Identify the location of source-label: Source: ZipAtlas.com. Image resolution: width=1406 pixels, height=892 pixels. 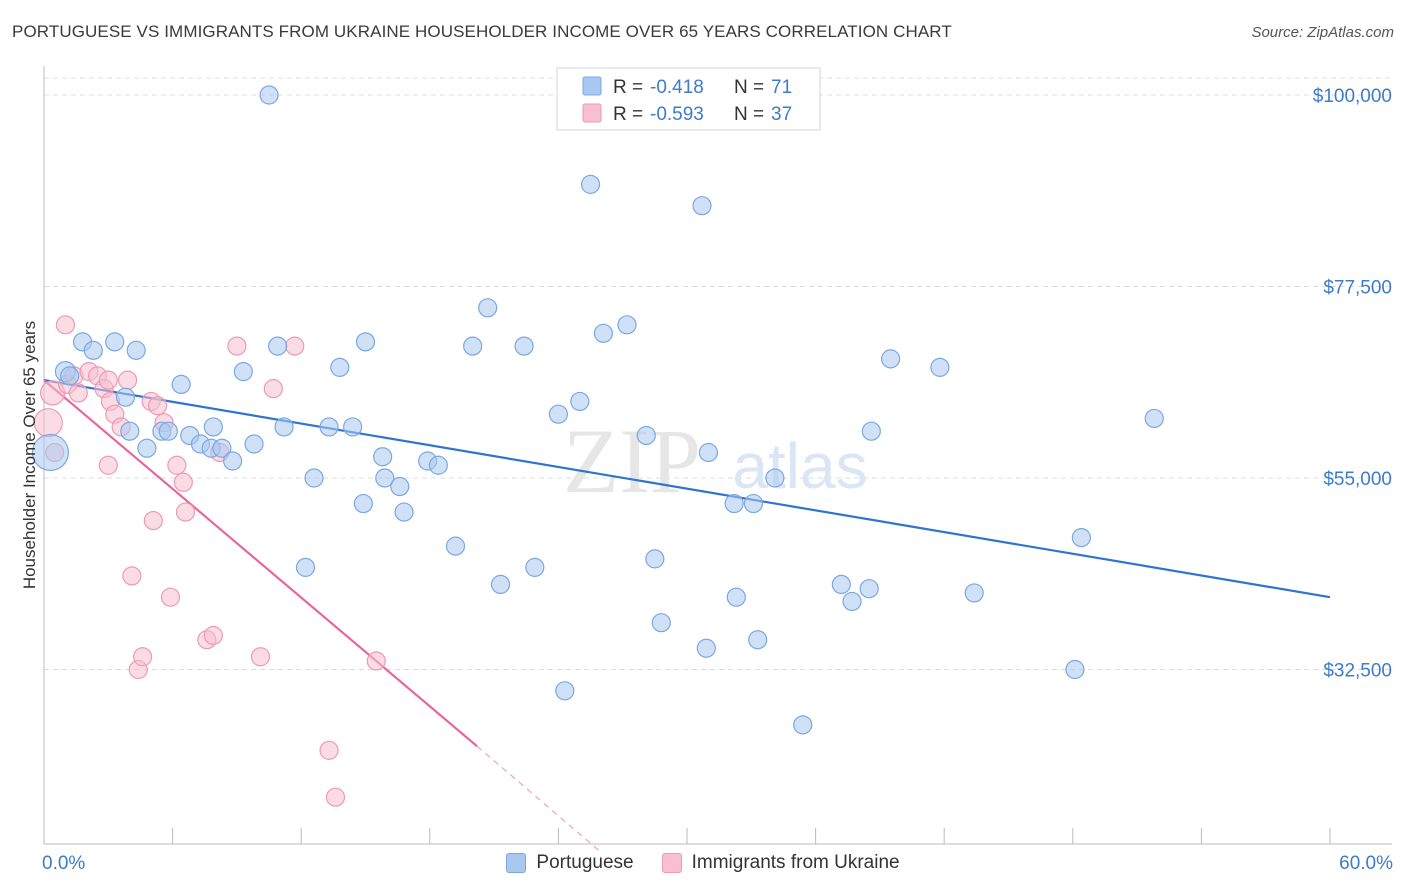
(1322, 32).